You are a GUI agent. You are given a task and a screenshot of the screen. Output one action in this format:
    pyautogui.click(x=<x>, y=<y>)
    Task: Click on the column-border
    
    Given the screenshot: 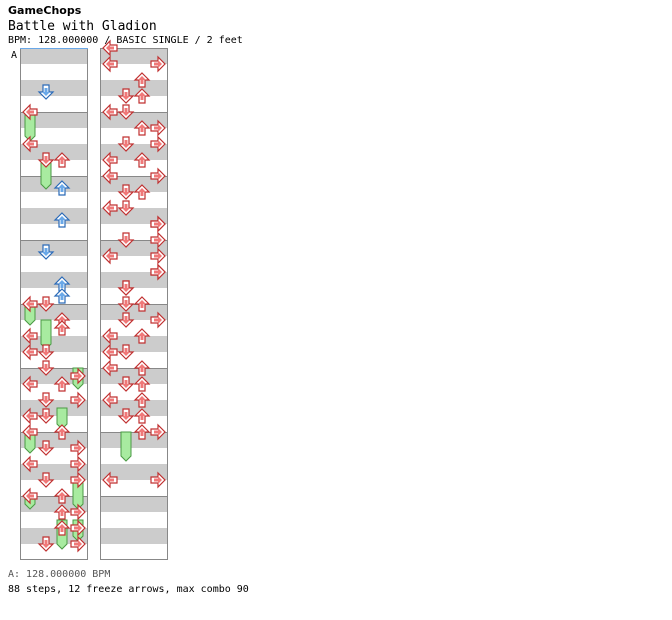 What is the action you would take?
    pyautogui.click(x=134, y=304)
    